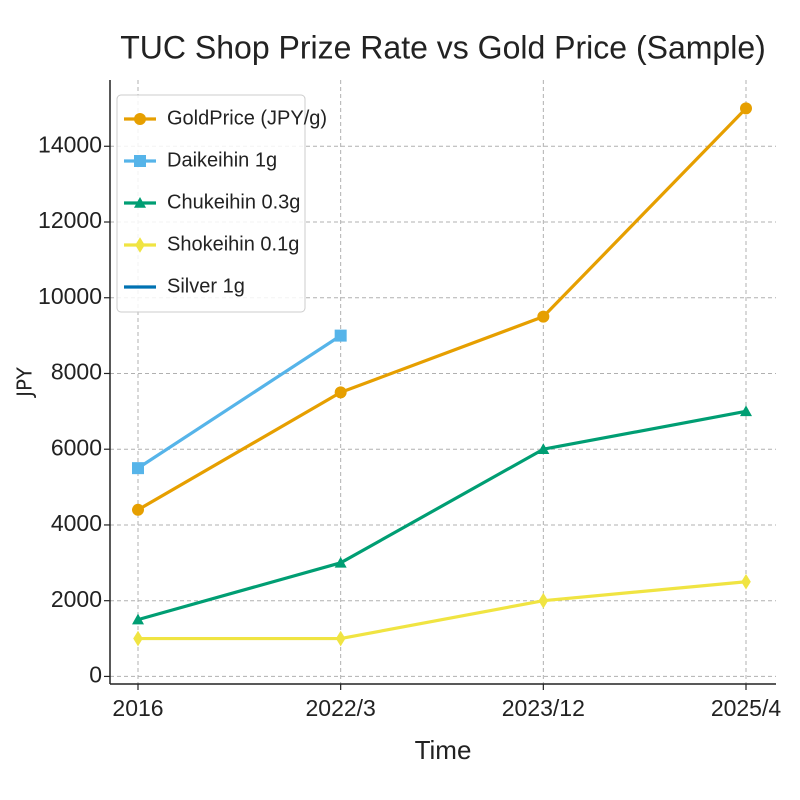 The width and height of the screenshot is (800, 800). Describe the element at coordinates (222, 160) in the screenshot. I see `legend-label: Daikeihin 1g` at that location.